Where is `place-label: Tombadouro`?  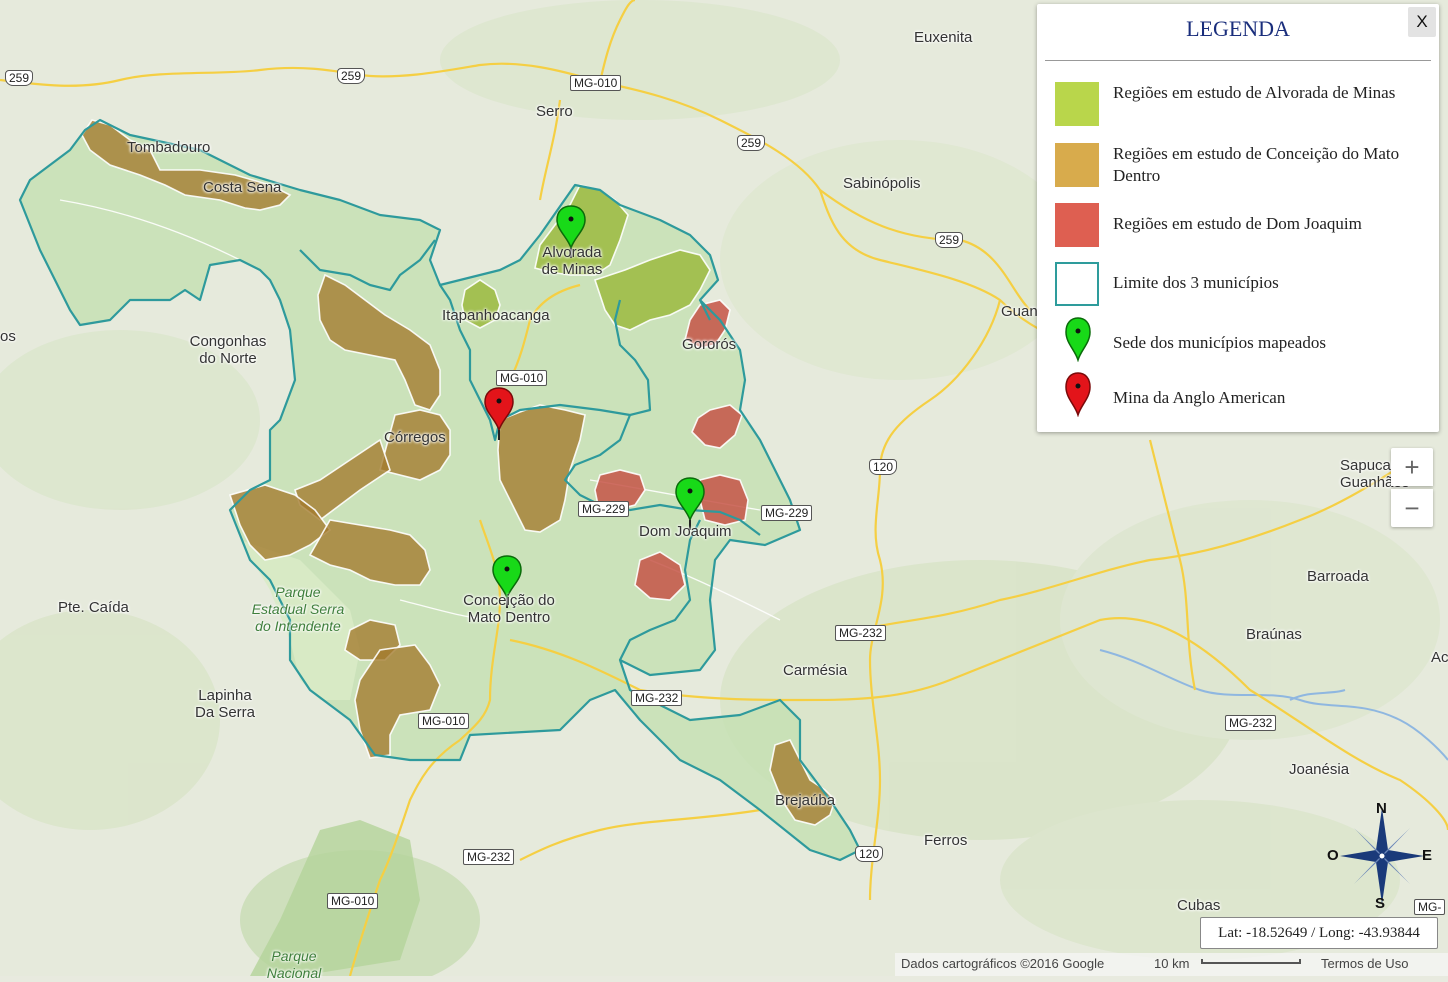
place-label: Tombadouro is located at coordinates (169, 147).